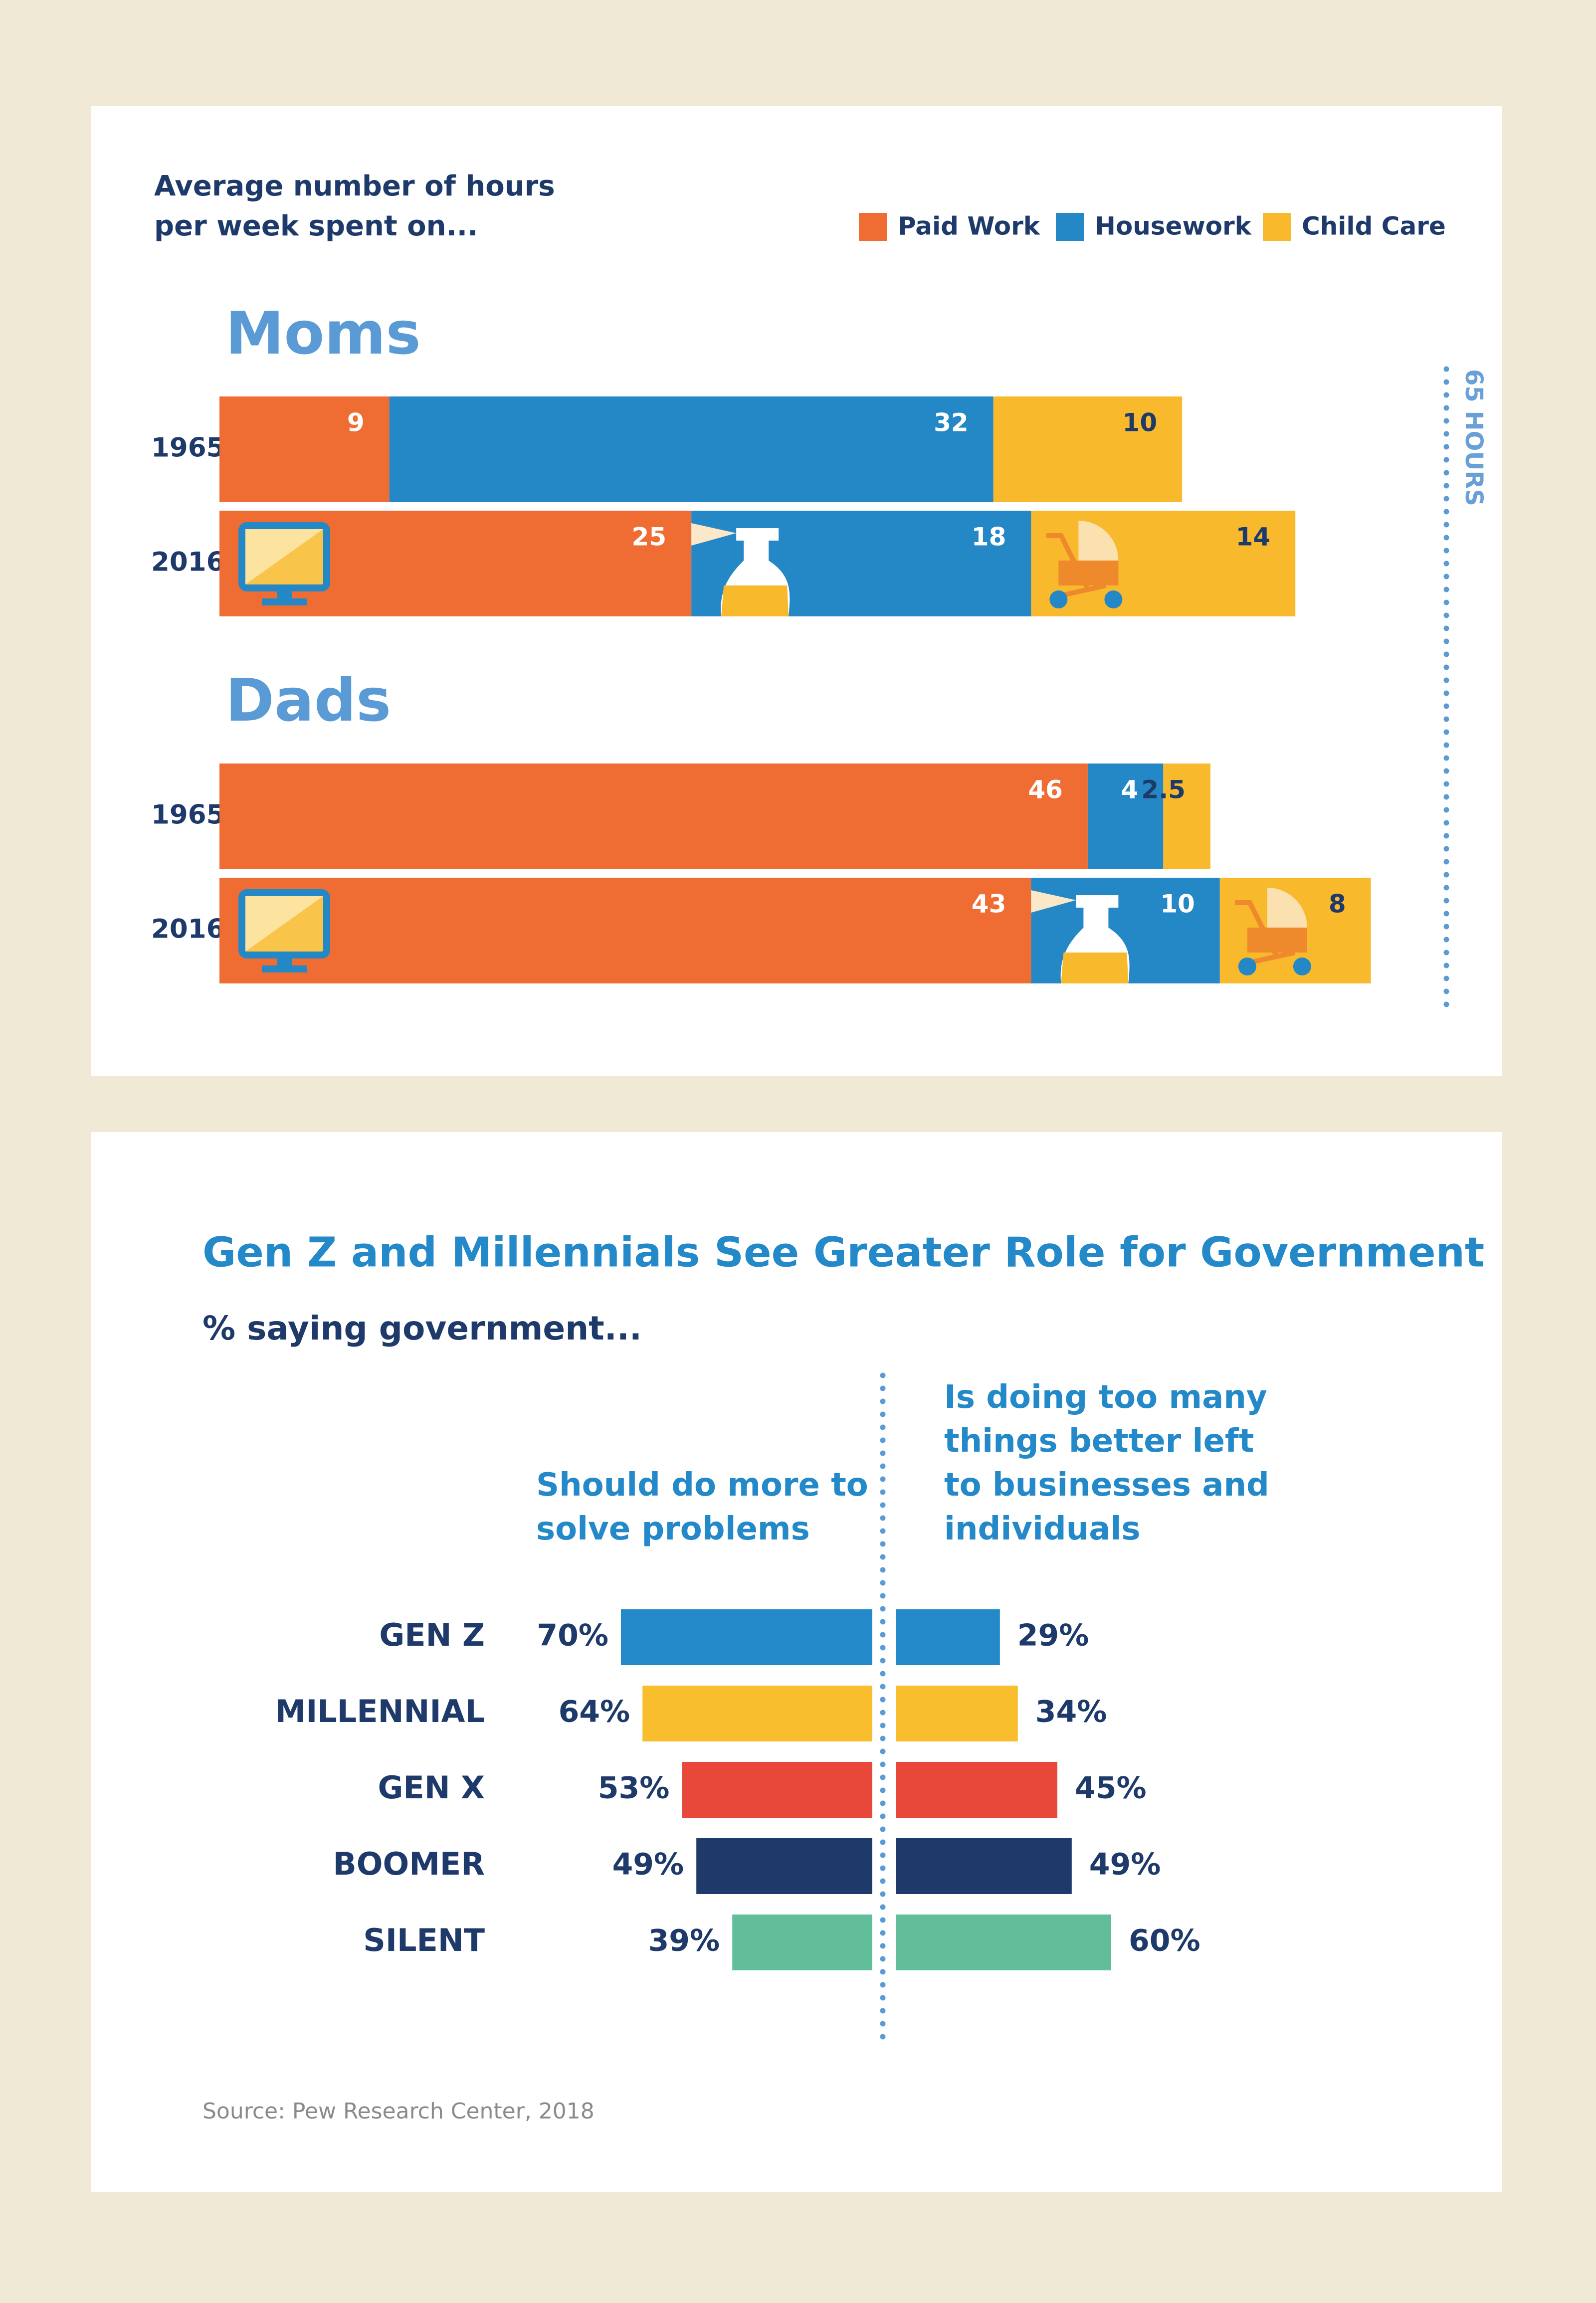  What do you see at coordinates (1173, 226) in the screenshot?
I see `legend-label: Housework` at bounding box center [1173, 226].